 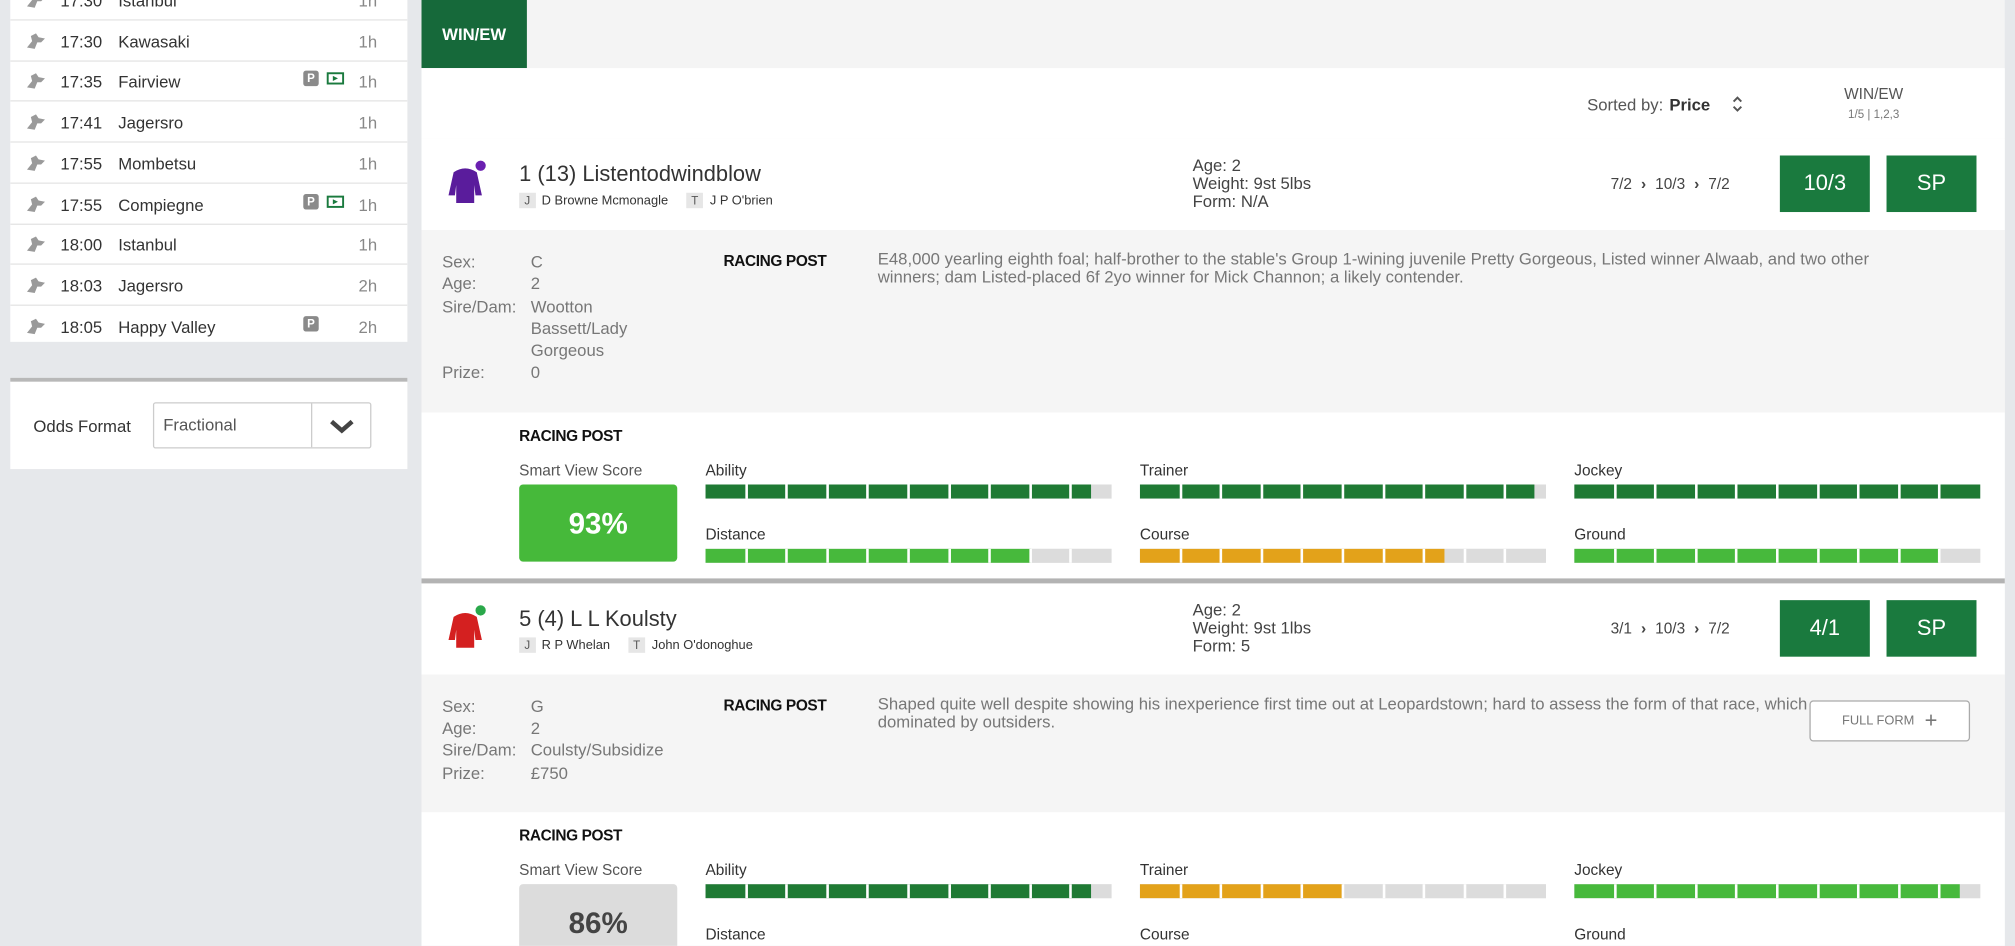 I want to click on runner-form: Form: 5, so click(x=1221, y=645).